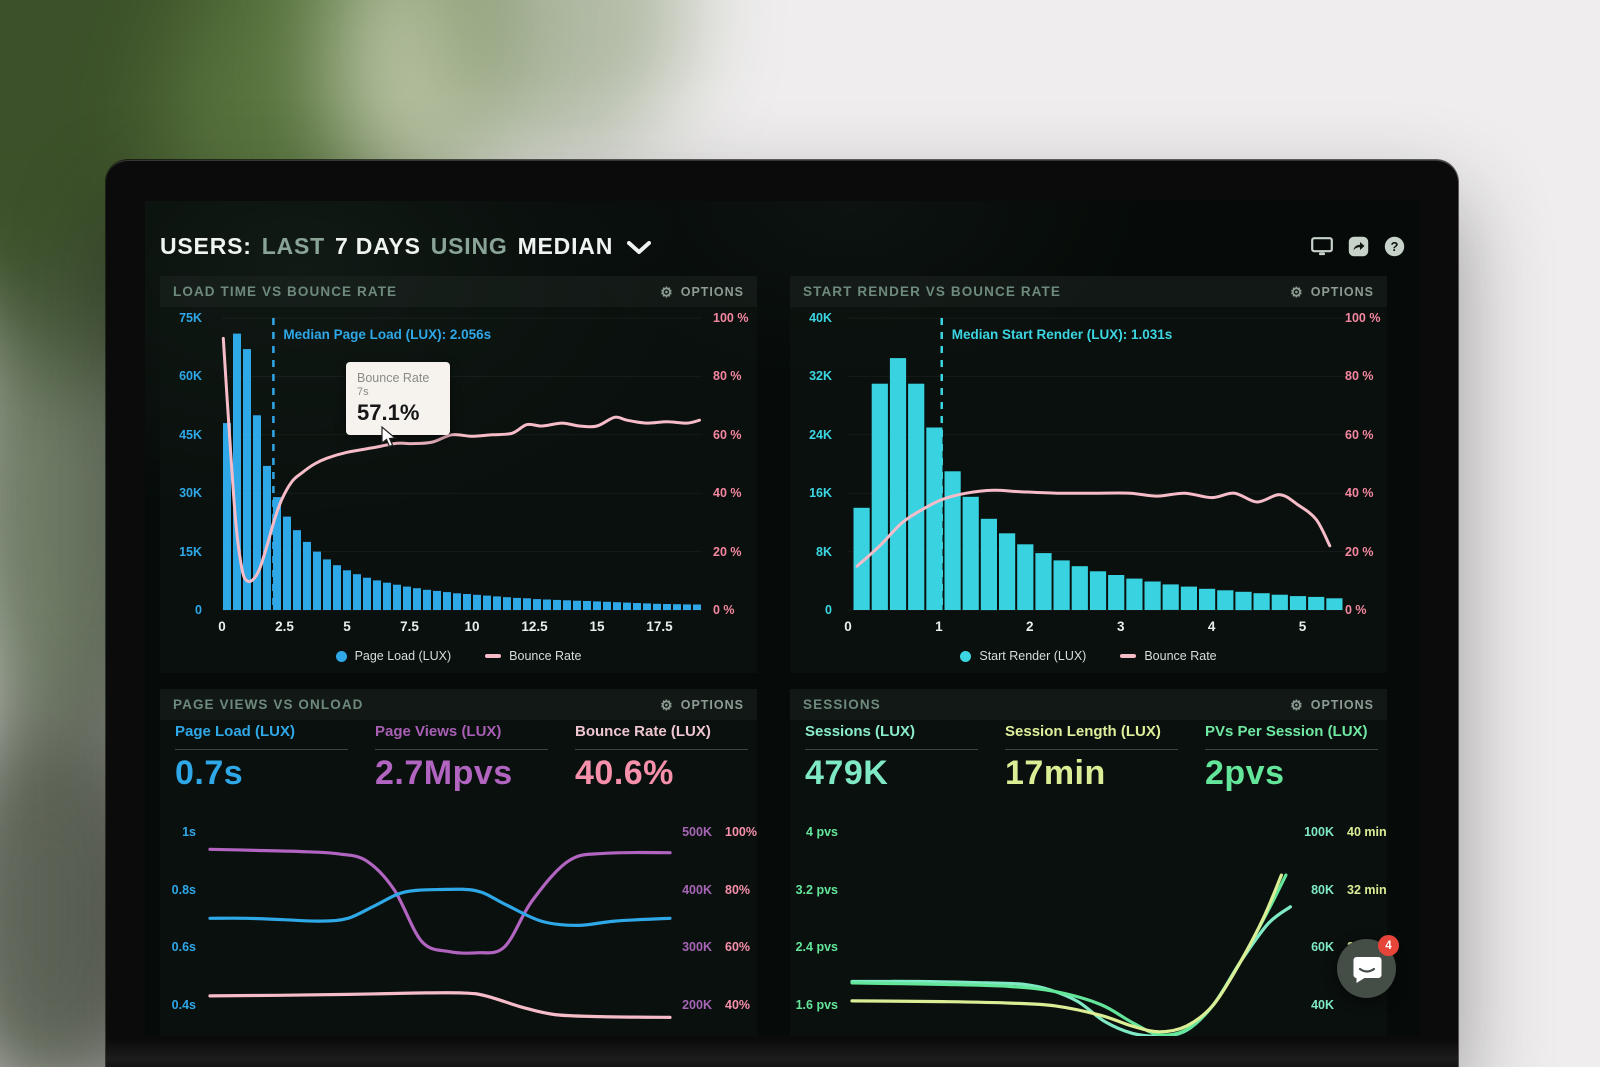  Describe the element at coordinates (1023, 656) in the screenshot. I see `legend-item: Start Render (LUX)` at that location.